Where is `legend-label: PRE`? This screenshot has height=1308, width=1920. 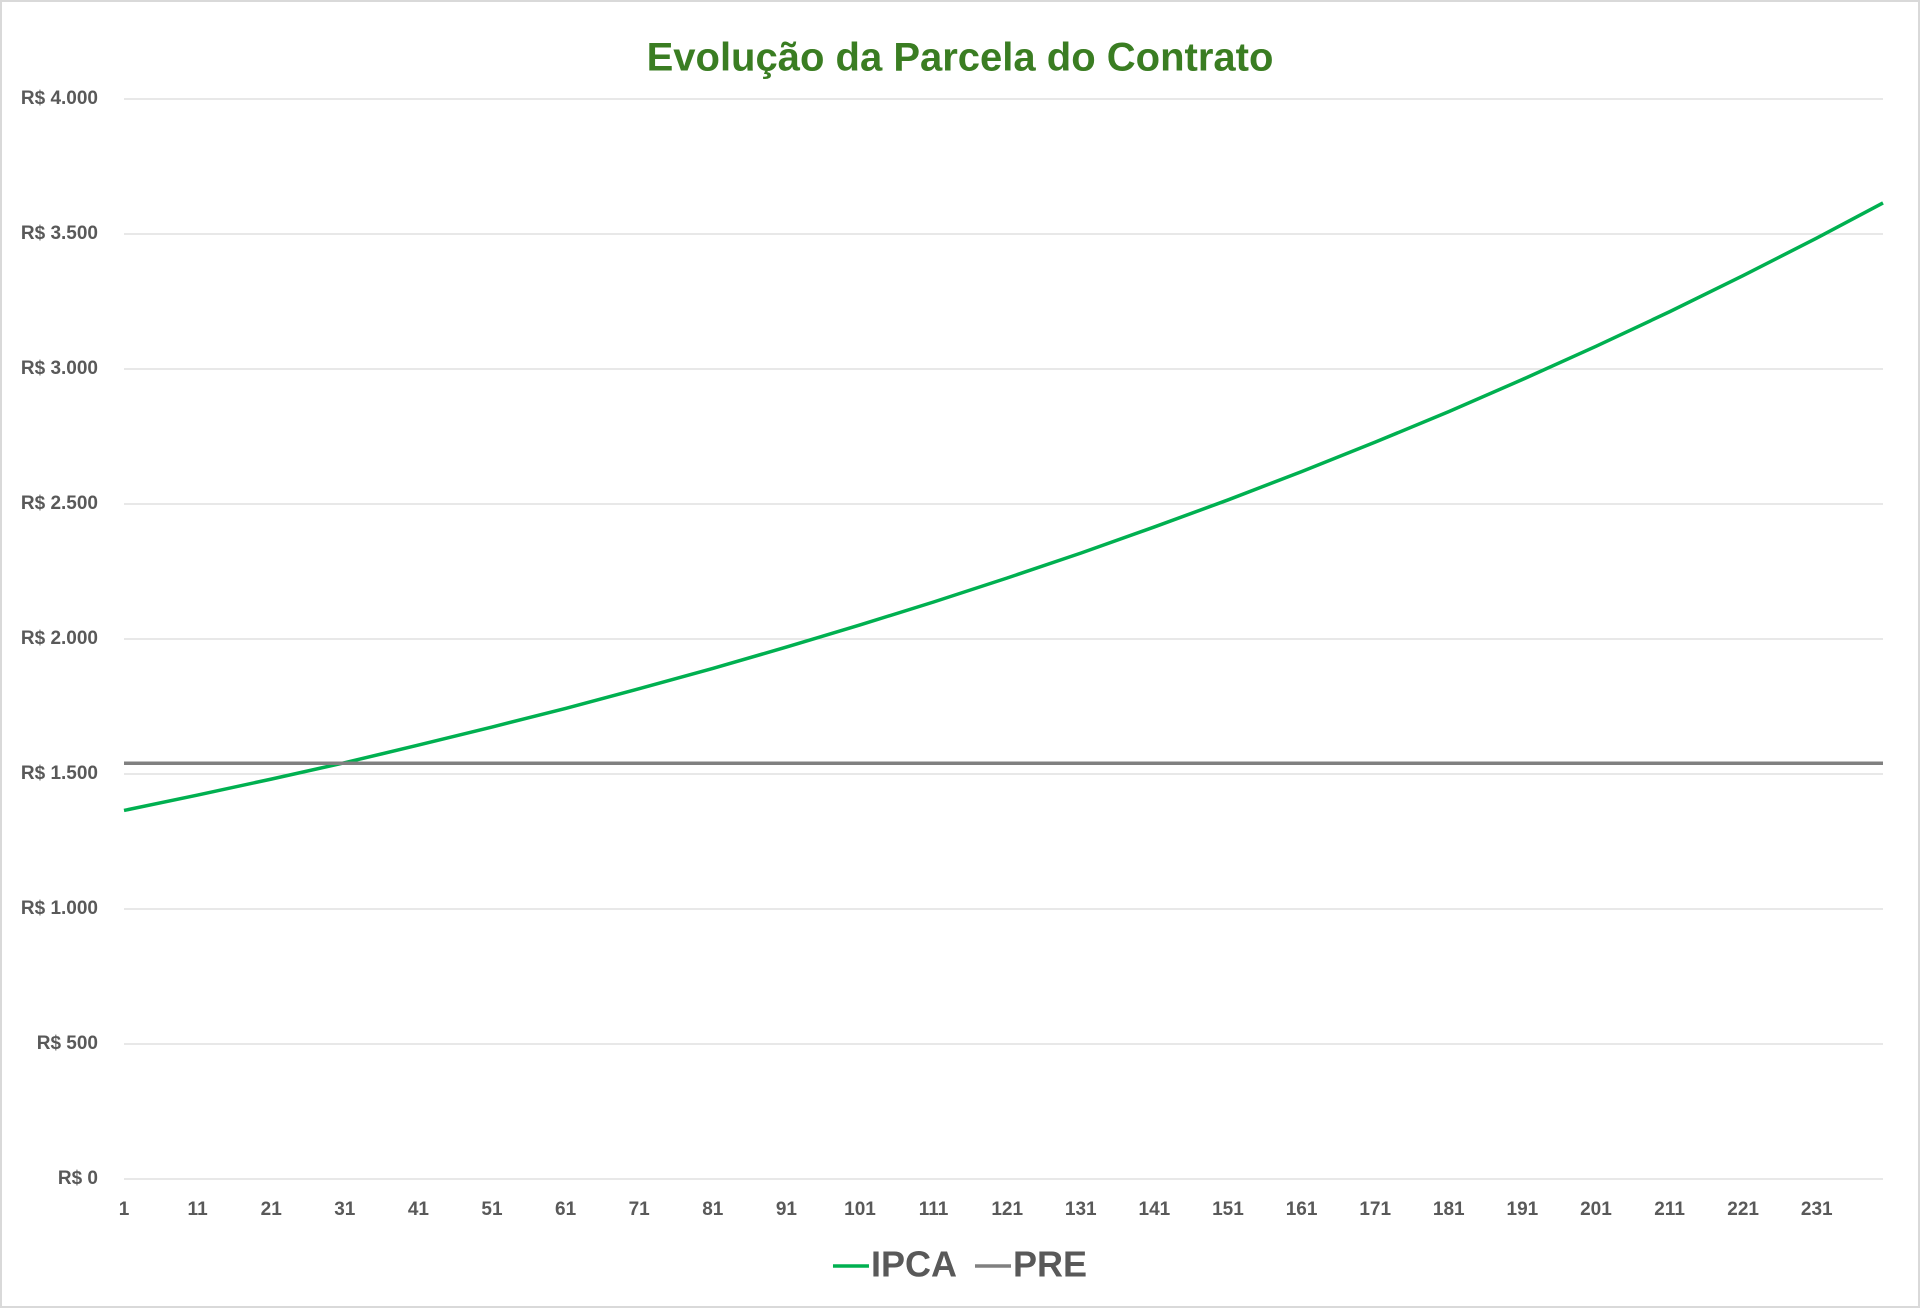 legend-label: PRE is located at coordinates (1050, 1264).